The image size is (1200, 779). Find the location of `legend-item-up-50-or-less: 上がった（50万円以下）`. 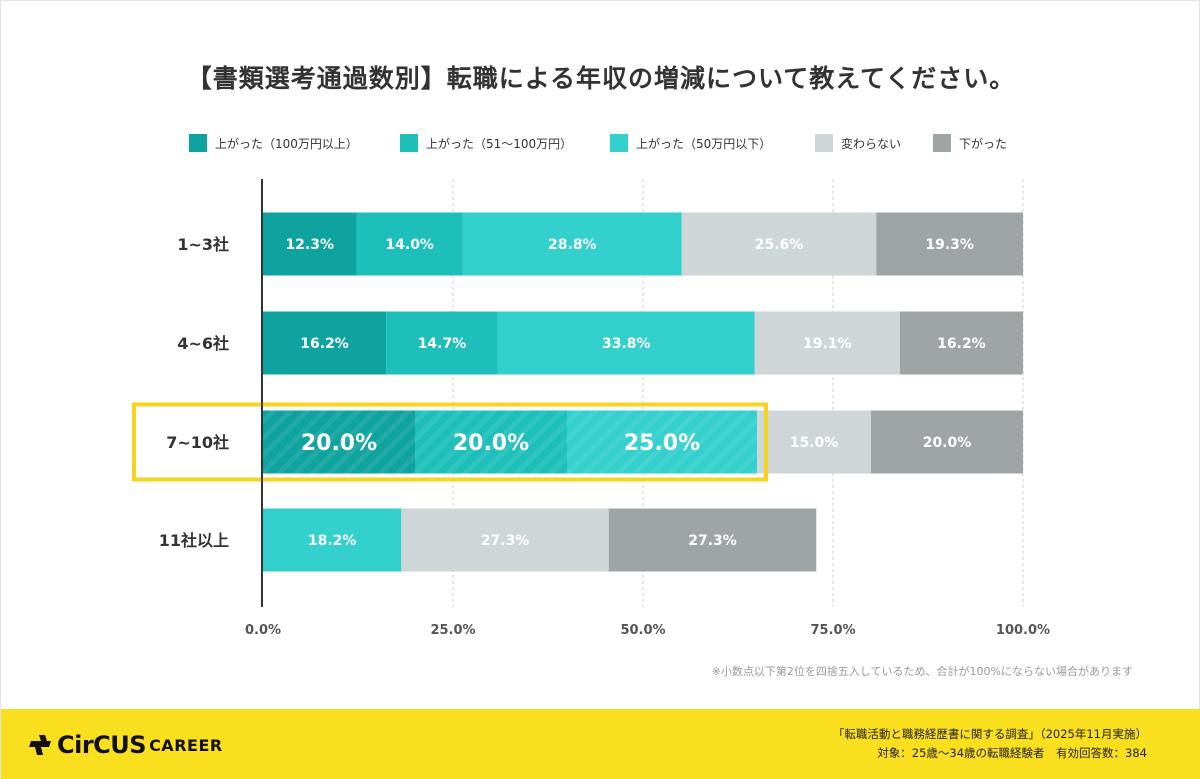

legend-item-up-50-or-less: 上がった（50万円以下） is located at coordinates (690, 143).